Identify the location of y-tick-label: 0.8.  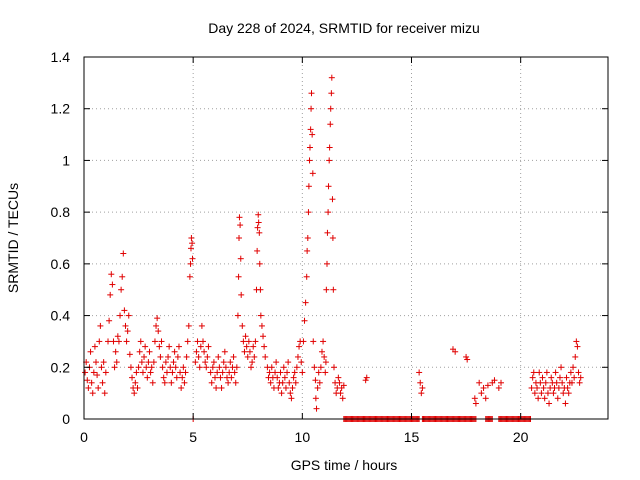
(61, 212).